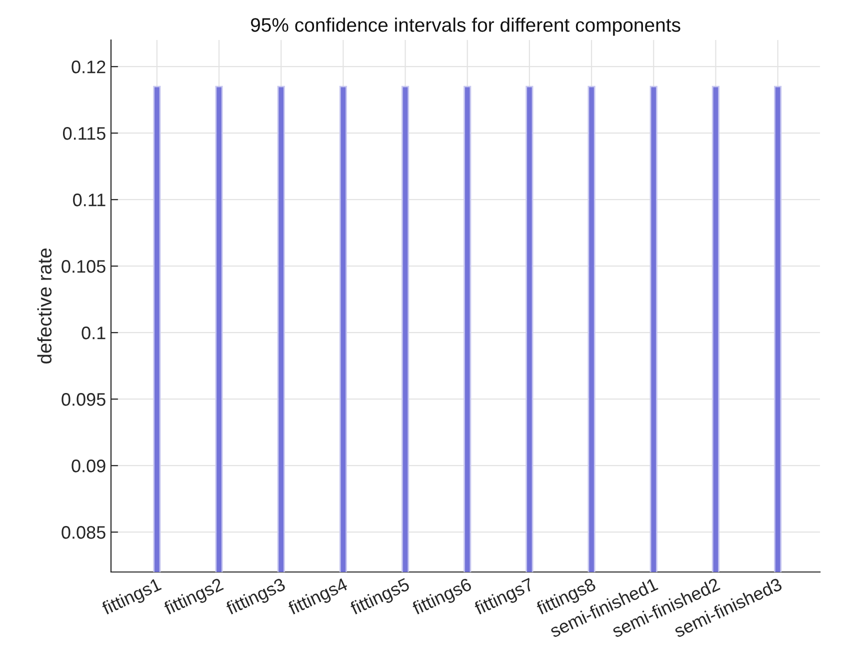 This screenshot has width=845, height=670. What do you see at coordinates (89, 466) in the screenshot?
I see `y-tick-label: 0.09` at bounding box center [89, 466].